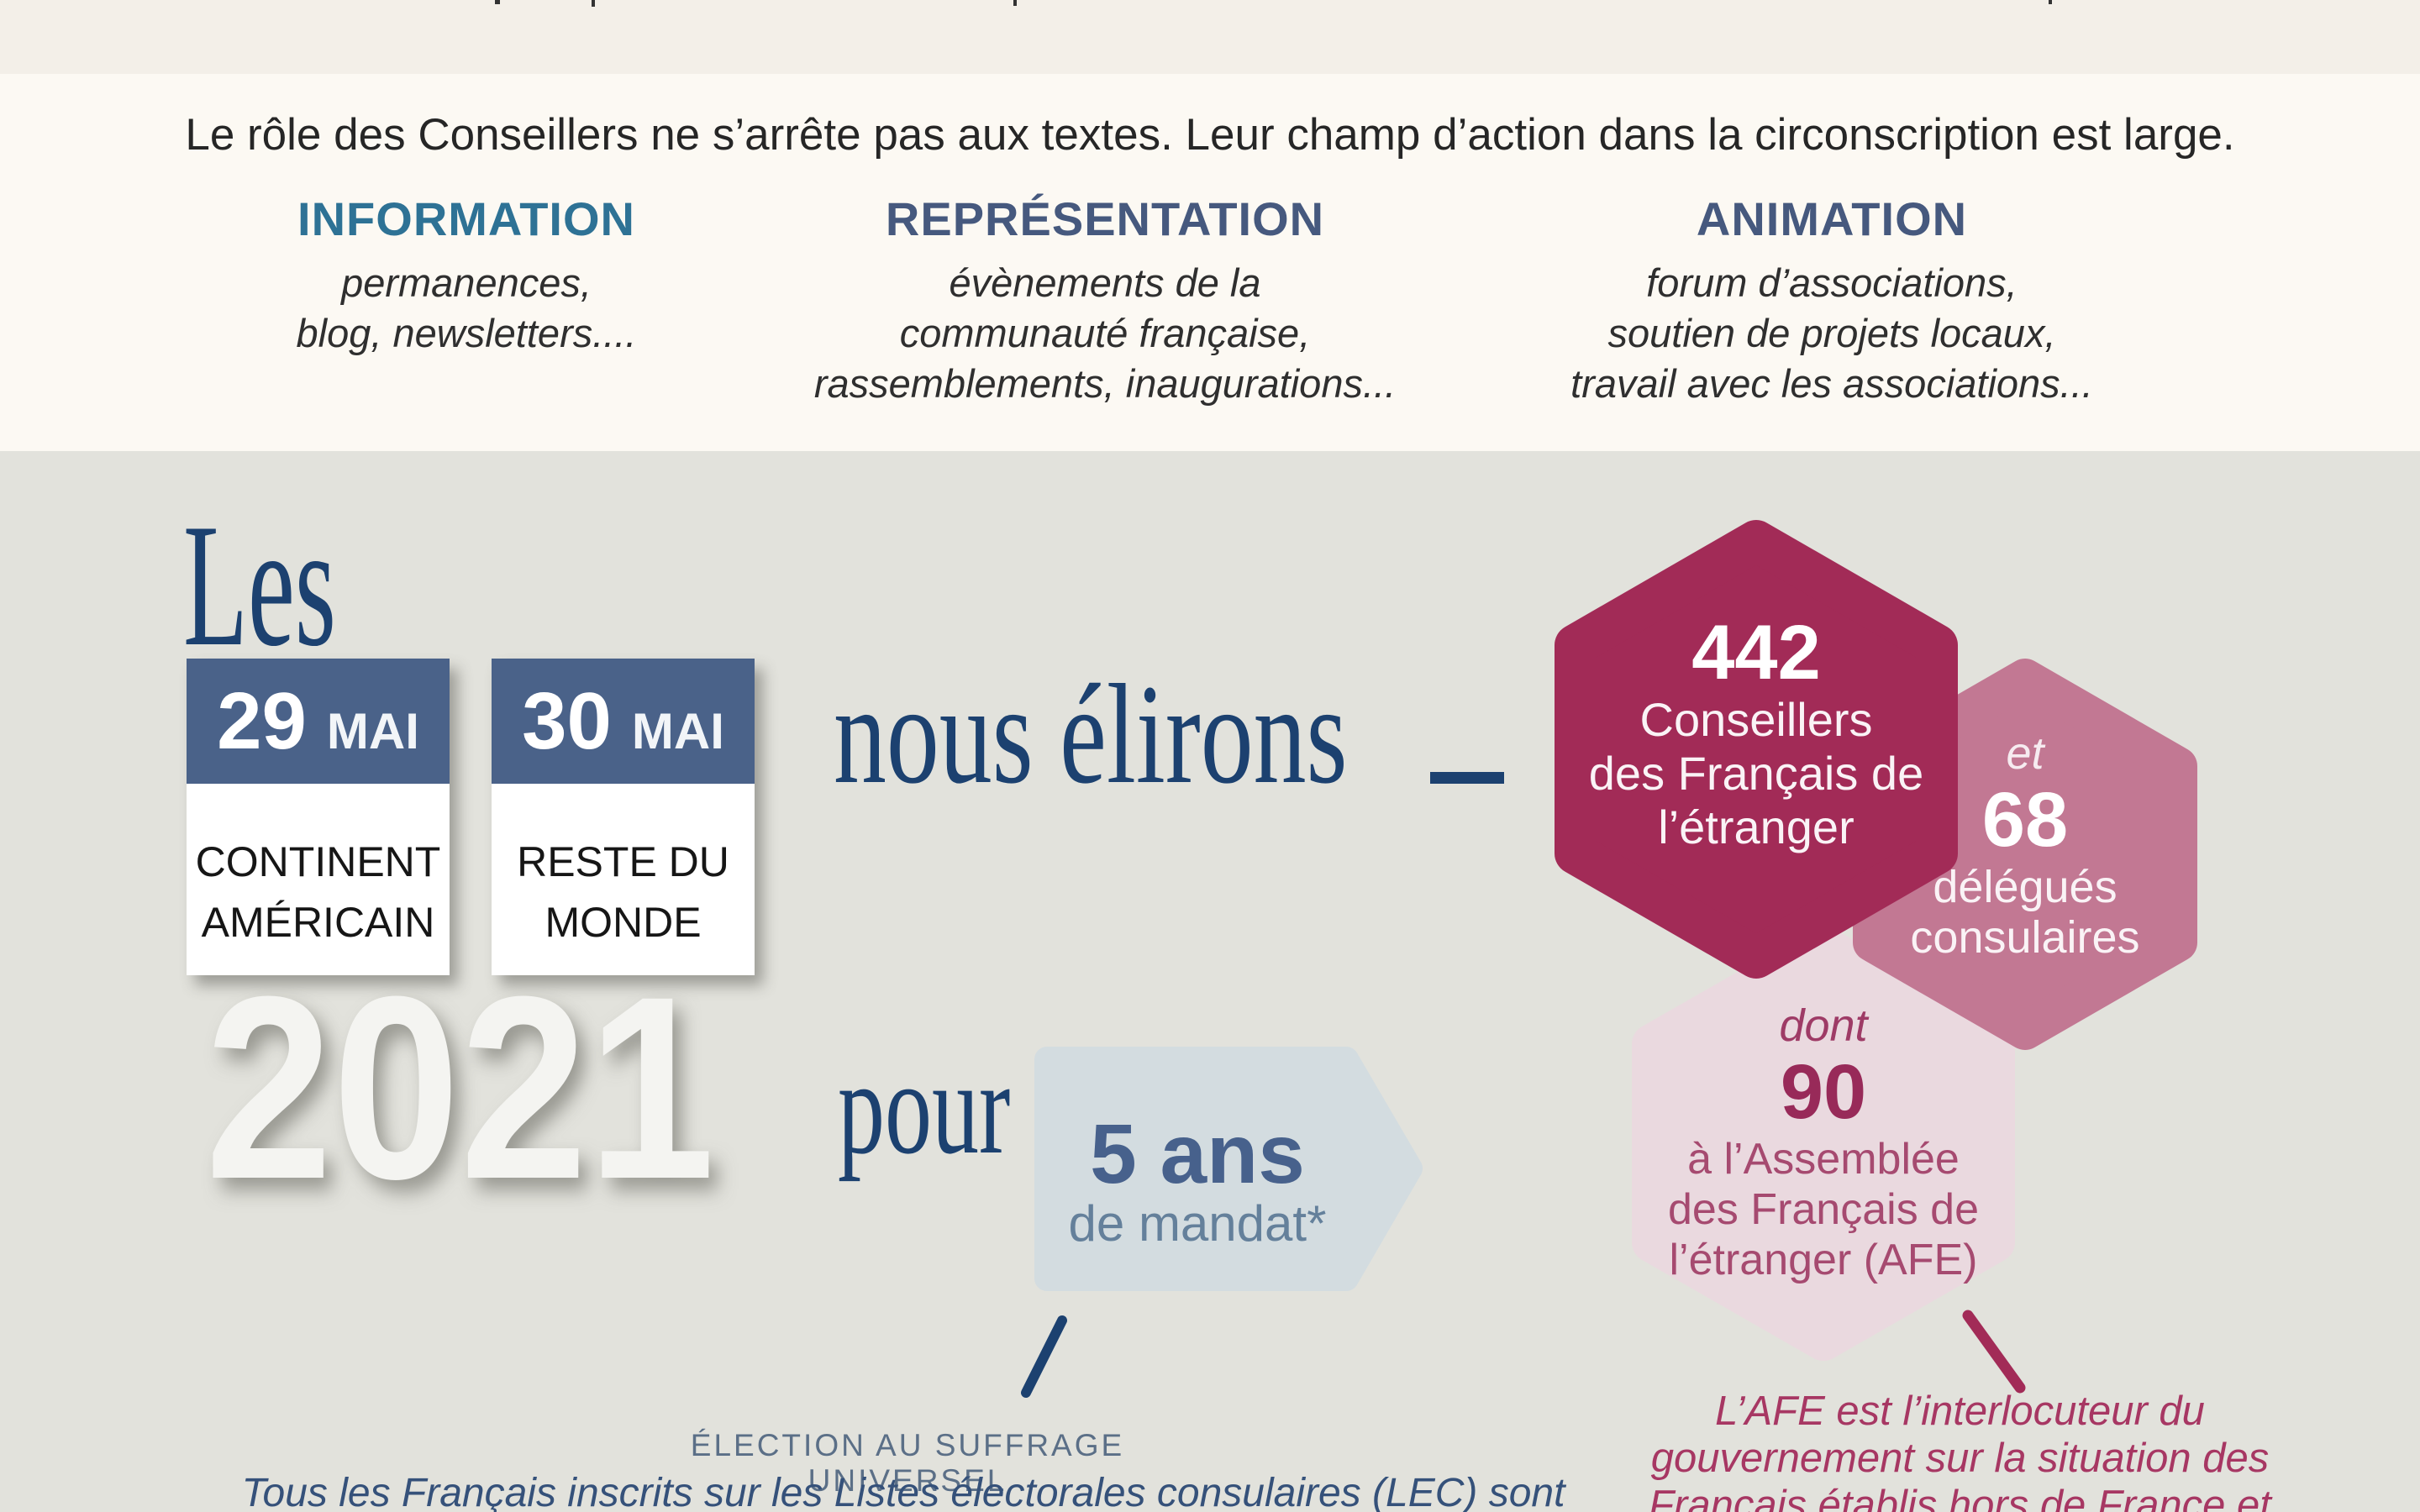  Describe the element at coordinates (1823, 1025) in the screenshot. I see `afe-prefix: dont` at that location.